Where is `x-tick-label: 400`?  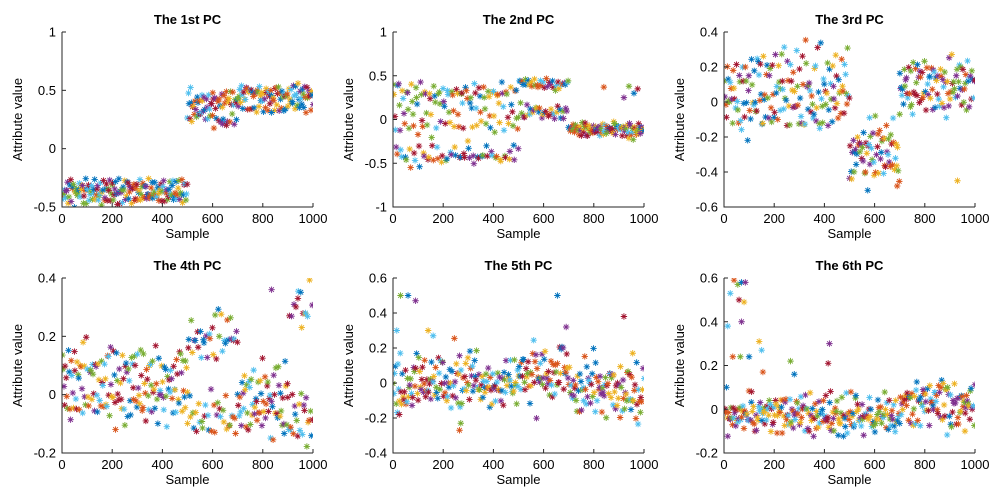 x-tick-label: 400 is located at coordinates (494, 218).